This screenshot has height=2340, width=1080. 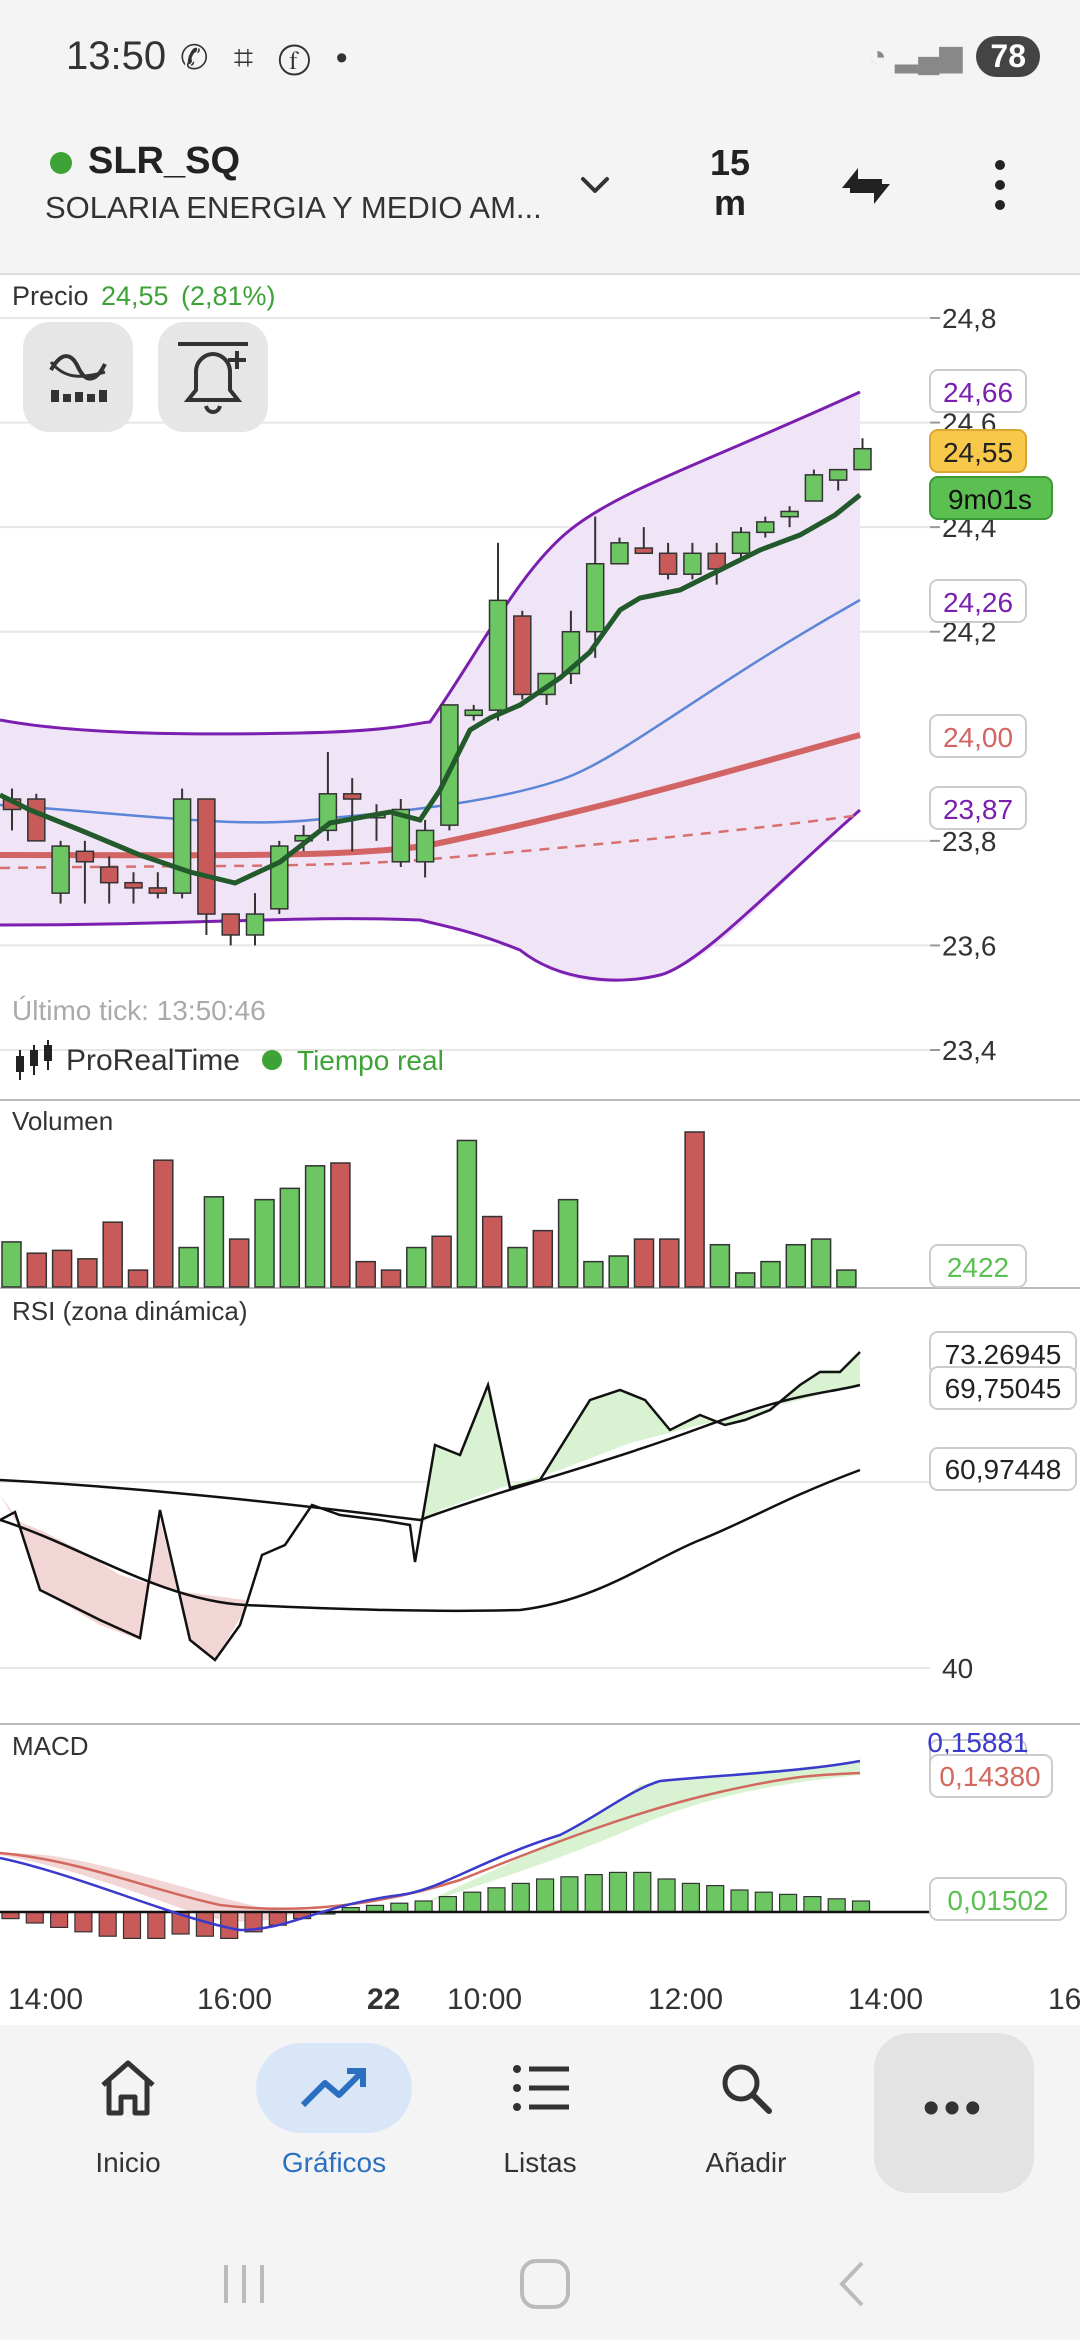 I want to click on macd-line, so click(x=430, y=1845).